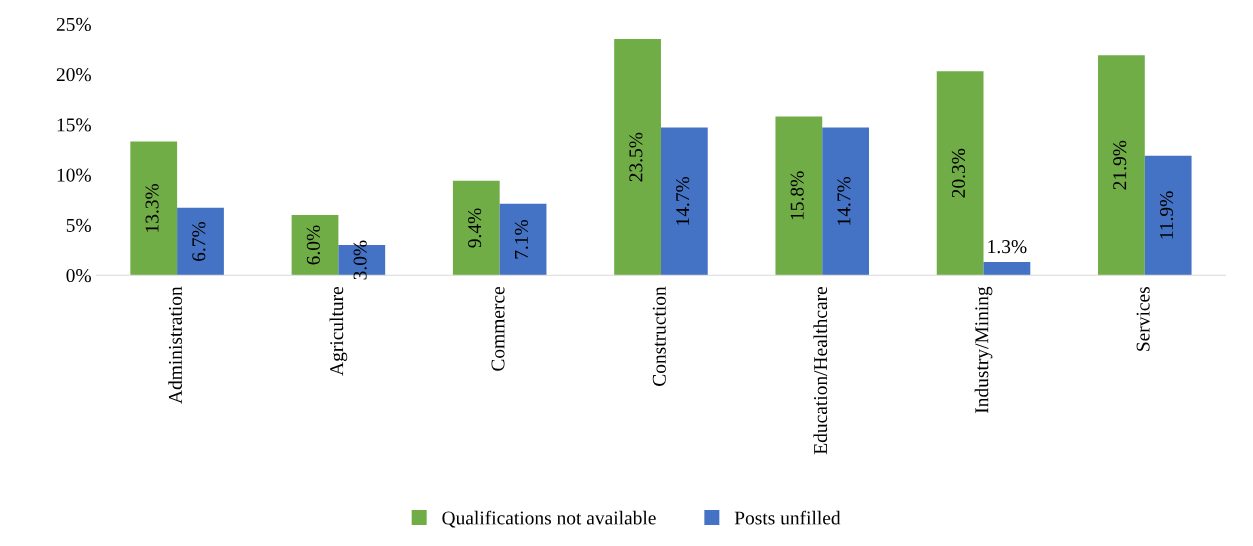  What do you see at coordinates (78, 225) in the screenshot?
I see `y-tick-label: 5%` at bounding box center [78, 225].